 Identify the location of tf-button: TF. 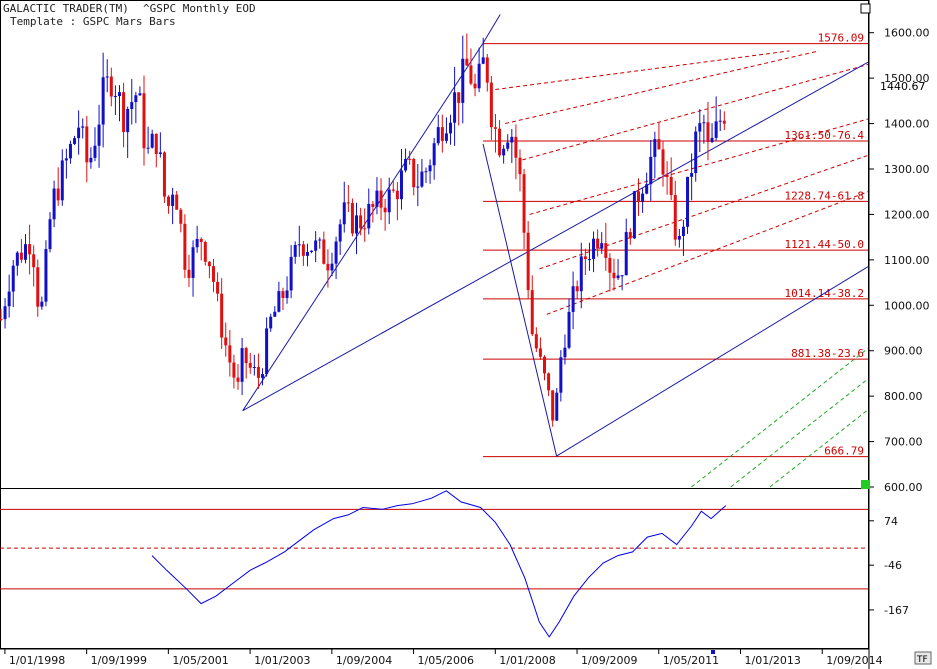
(923, 658).